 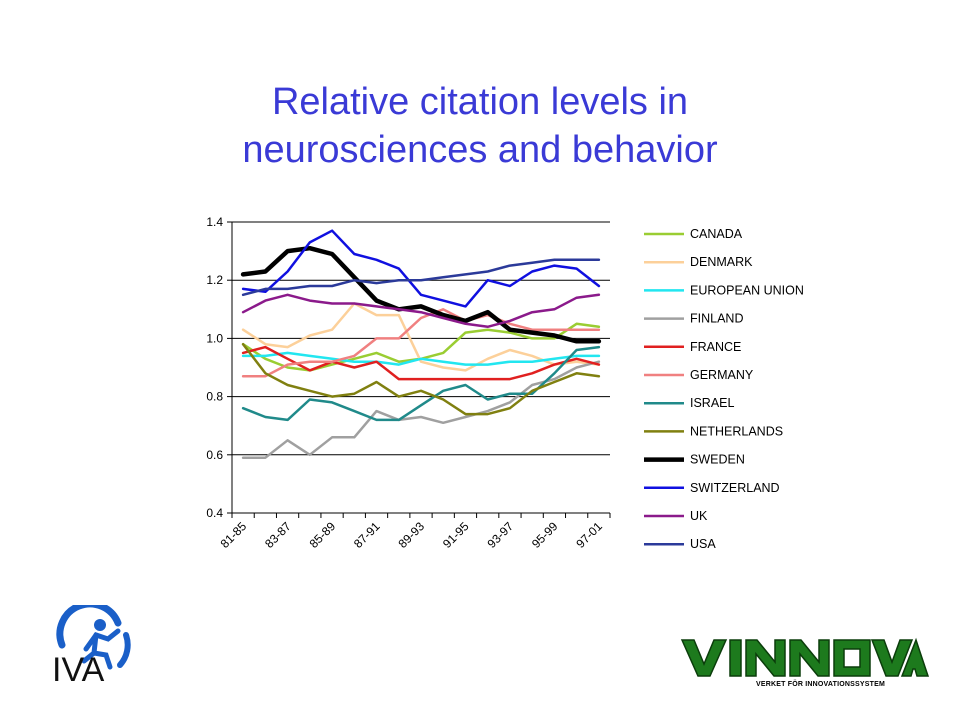 I want to click on iva-logo-icon: IVA, so click(x=91, y=645).